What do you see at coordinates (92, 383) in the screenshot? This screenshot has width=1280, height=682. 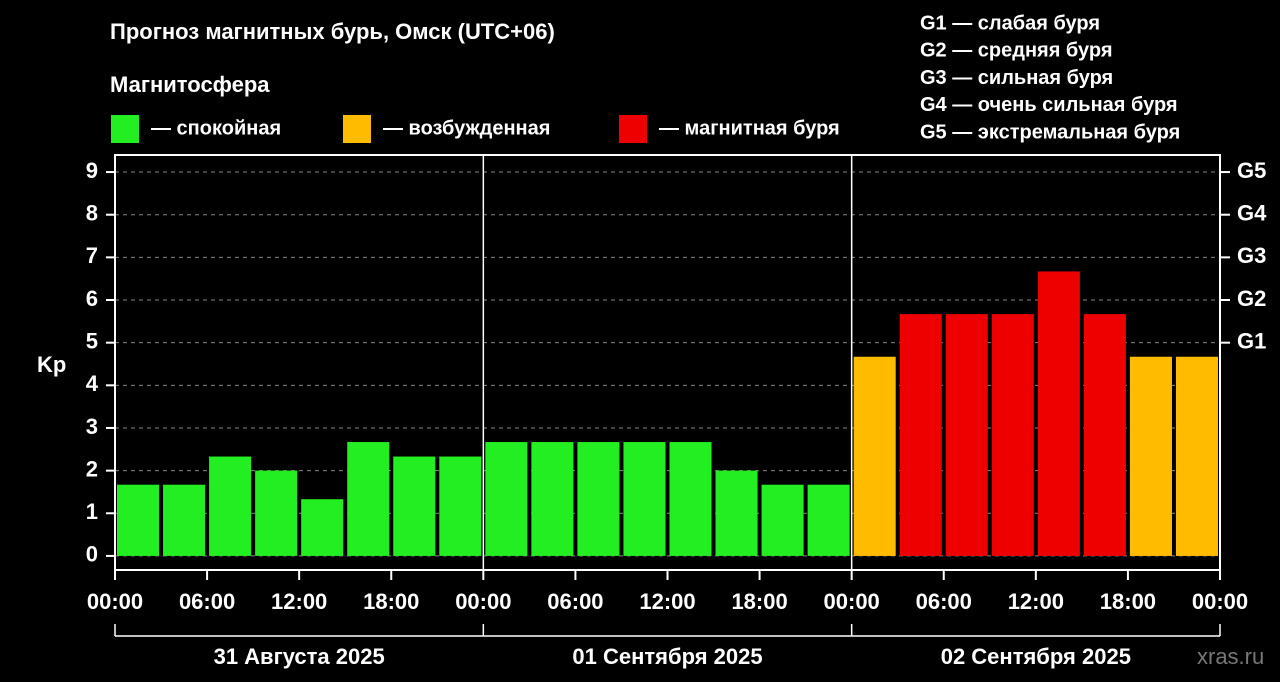 I see `y-tick-label: 4` at bounding box center [92, 383].